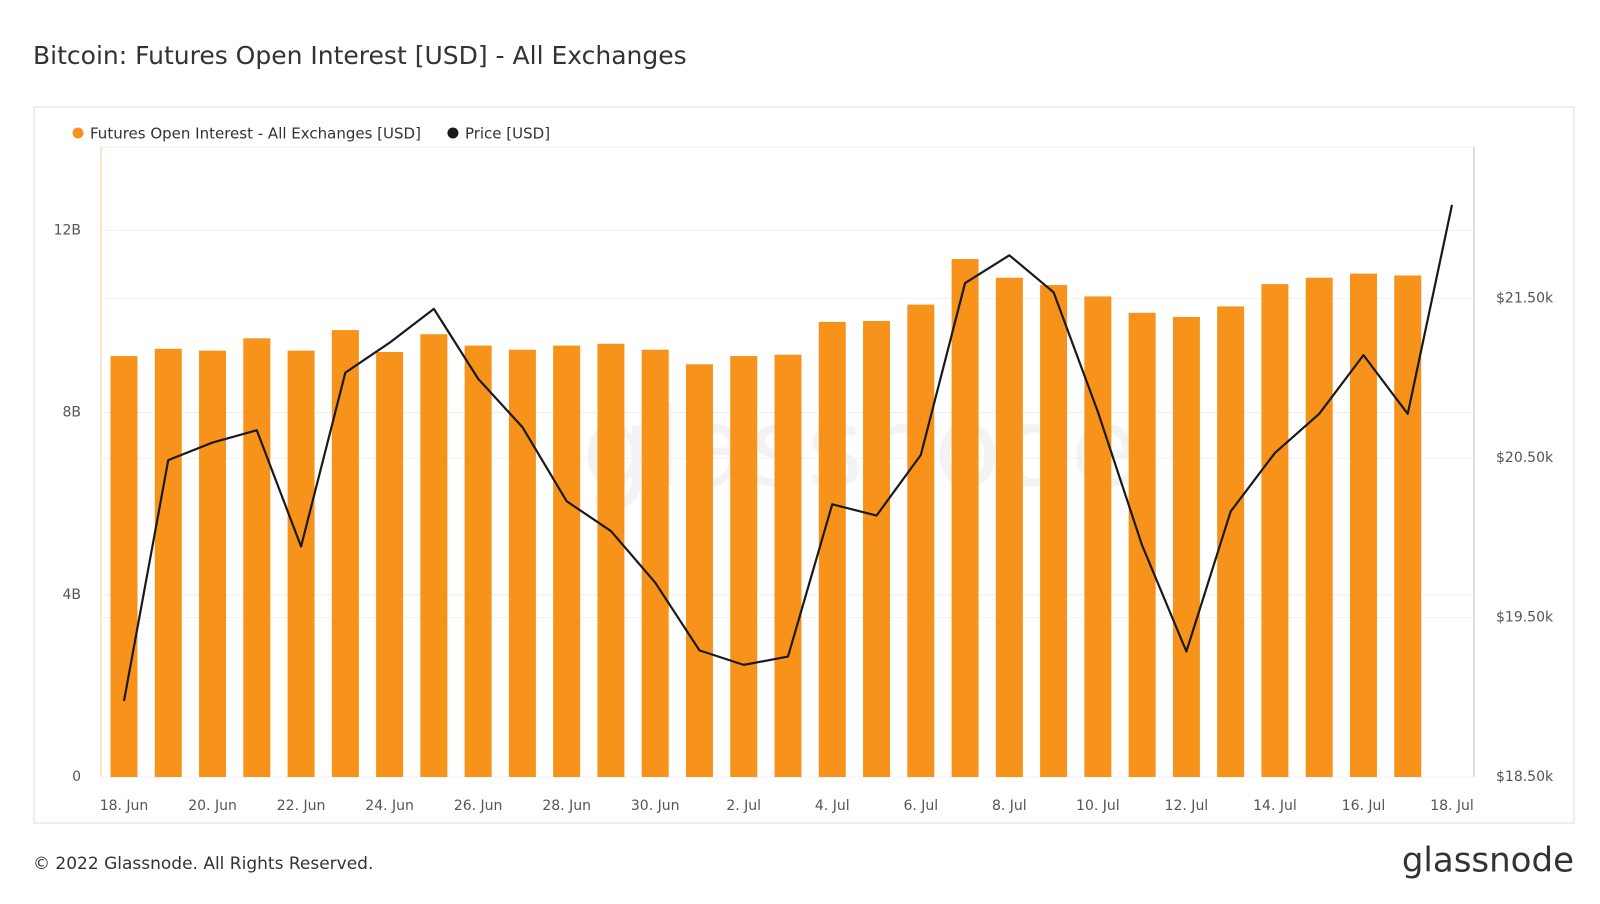  I want to click on y-tick-label: 0, so click(76, 777).